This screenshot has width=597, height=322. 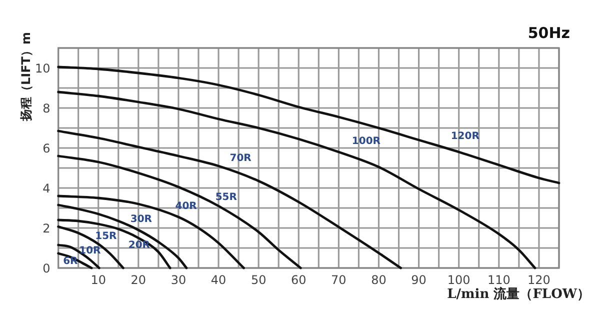 I want to click on x-tick-label: 70, so click(x=338, y=280).